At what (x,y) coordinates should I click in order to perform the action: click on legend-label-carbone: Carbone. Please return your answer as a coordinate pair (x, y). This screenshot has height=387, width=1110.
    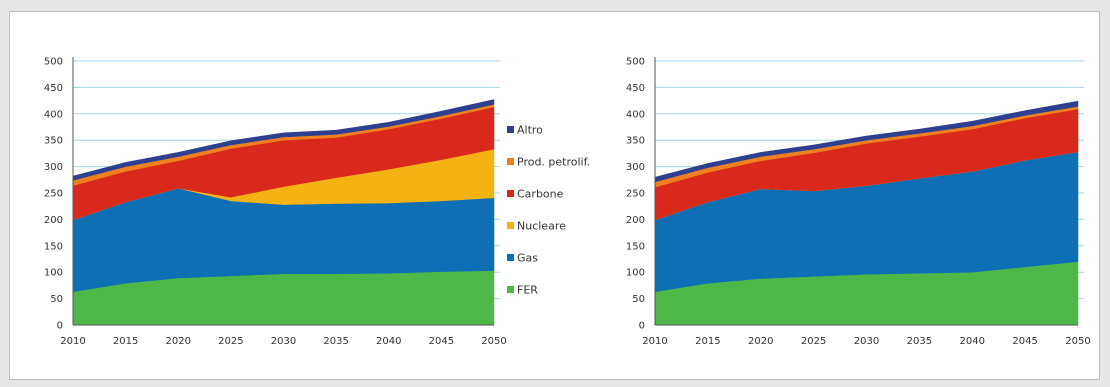
    Looking at the image, I should click on (540, 194).